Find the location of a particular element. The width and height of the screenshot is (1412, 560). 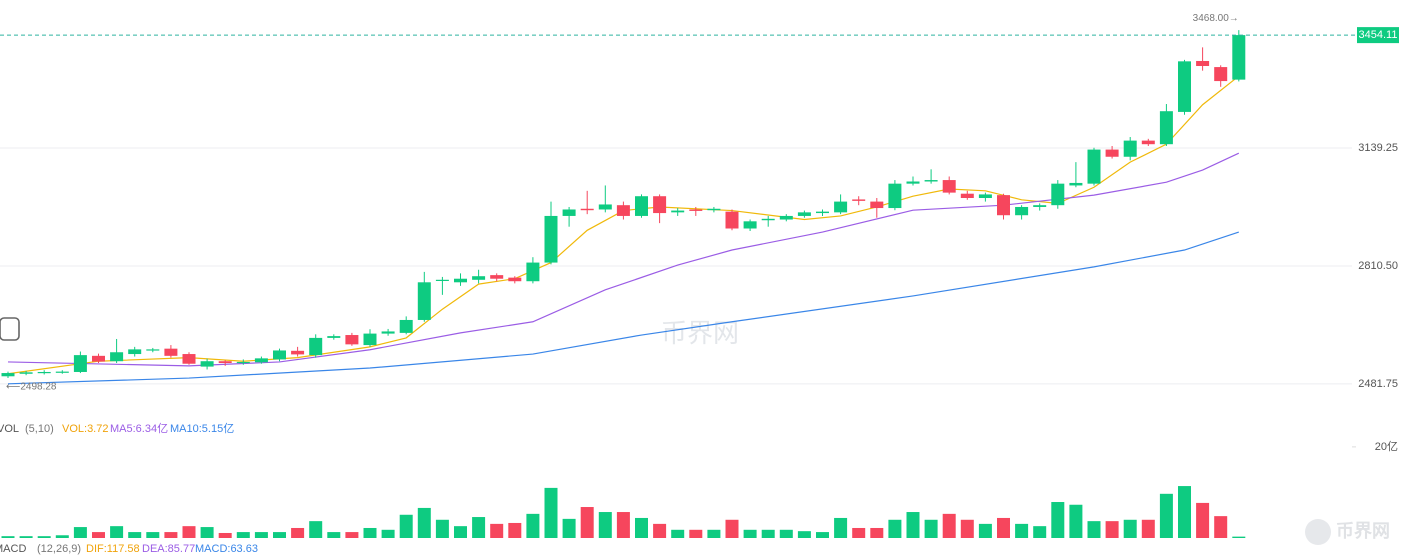

expand-icon is located at coordinates (10, 329).